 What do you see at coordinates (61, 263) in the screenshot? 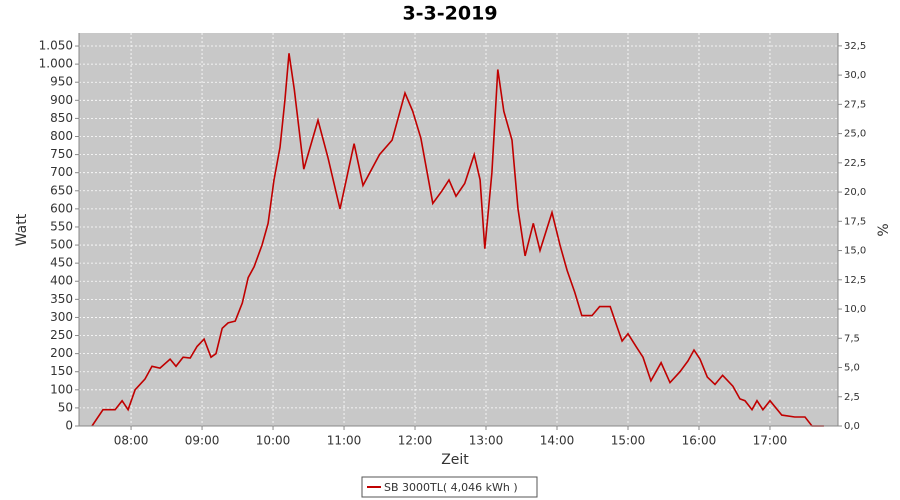
I see `y-tick-label: 450` at bounding box center [61, 263].